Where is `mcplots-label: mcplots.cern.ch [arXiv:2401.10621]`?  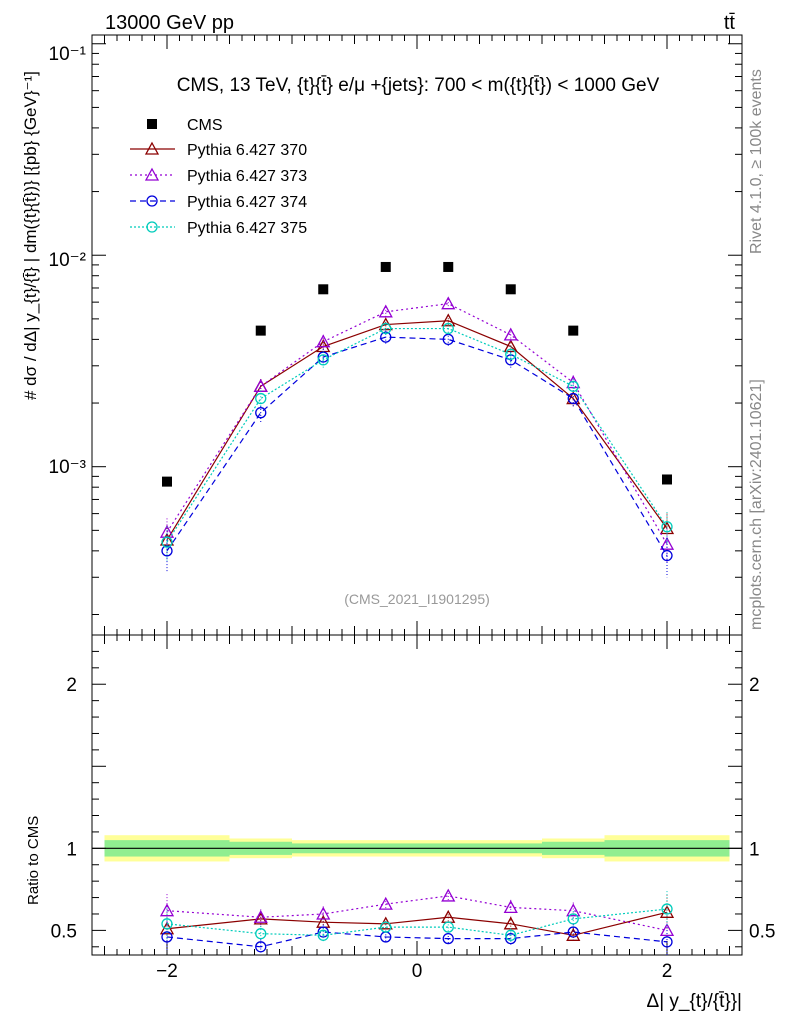 mcplots-label: mcplots.cern.ch [arXiv:2401.10621] is located at coordinates (756, 504).